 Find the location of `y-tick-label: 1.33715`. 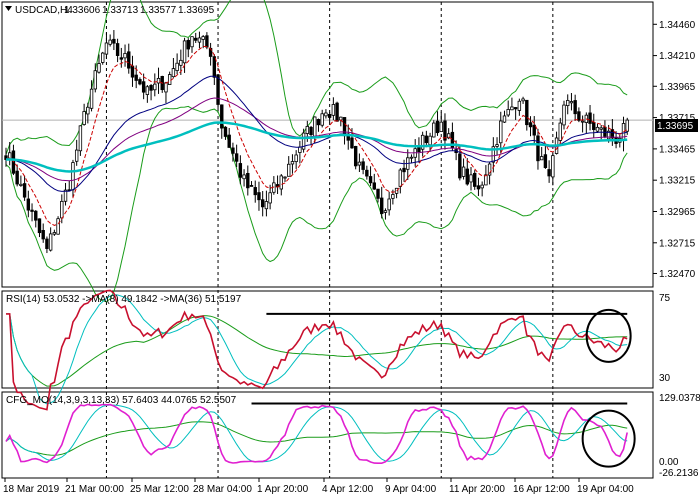

y-tick-label: 1.33715 is located at coordinates (677, 118).